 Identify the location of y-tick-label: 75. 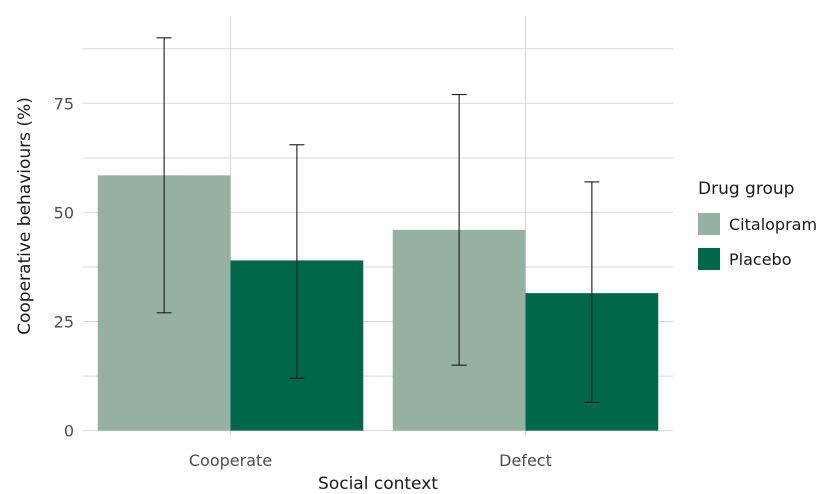
(64, 103).